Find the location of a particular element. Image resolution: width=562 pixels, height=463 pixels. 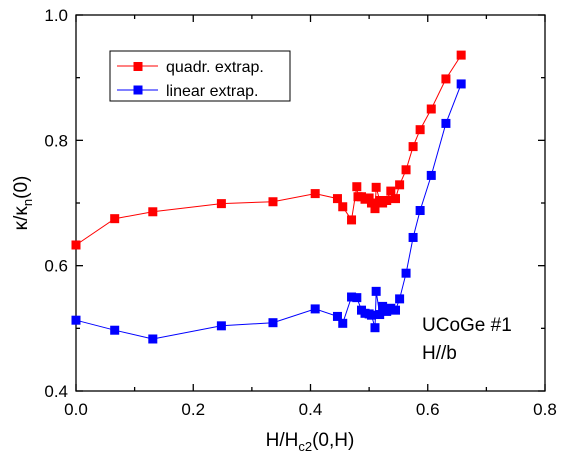

legend-marker-quadr is located at coordinates (138, 66).